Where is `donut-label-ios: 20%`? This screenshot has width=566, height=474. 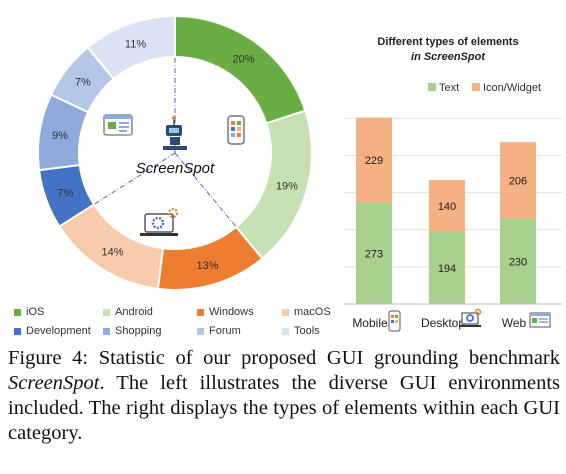 donut-label-ios: 20% is located at coordinates (243, 60).